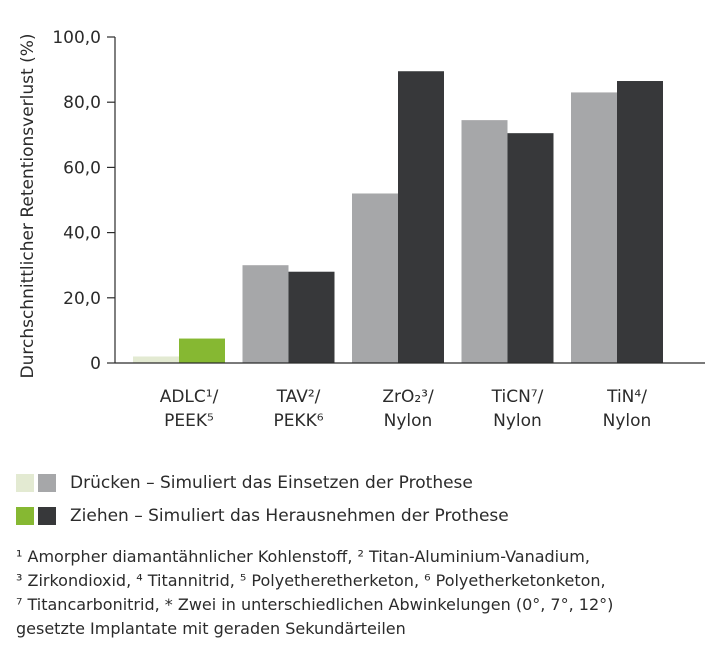  What do you see at coordinates (82, 234) in the screenshot?
I see `y-tick-label: 40,0` at bounding box center [82, 234].